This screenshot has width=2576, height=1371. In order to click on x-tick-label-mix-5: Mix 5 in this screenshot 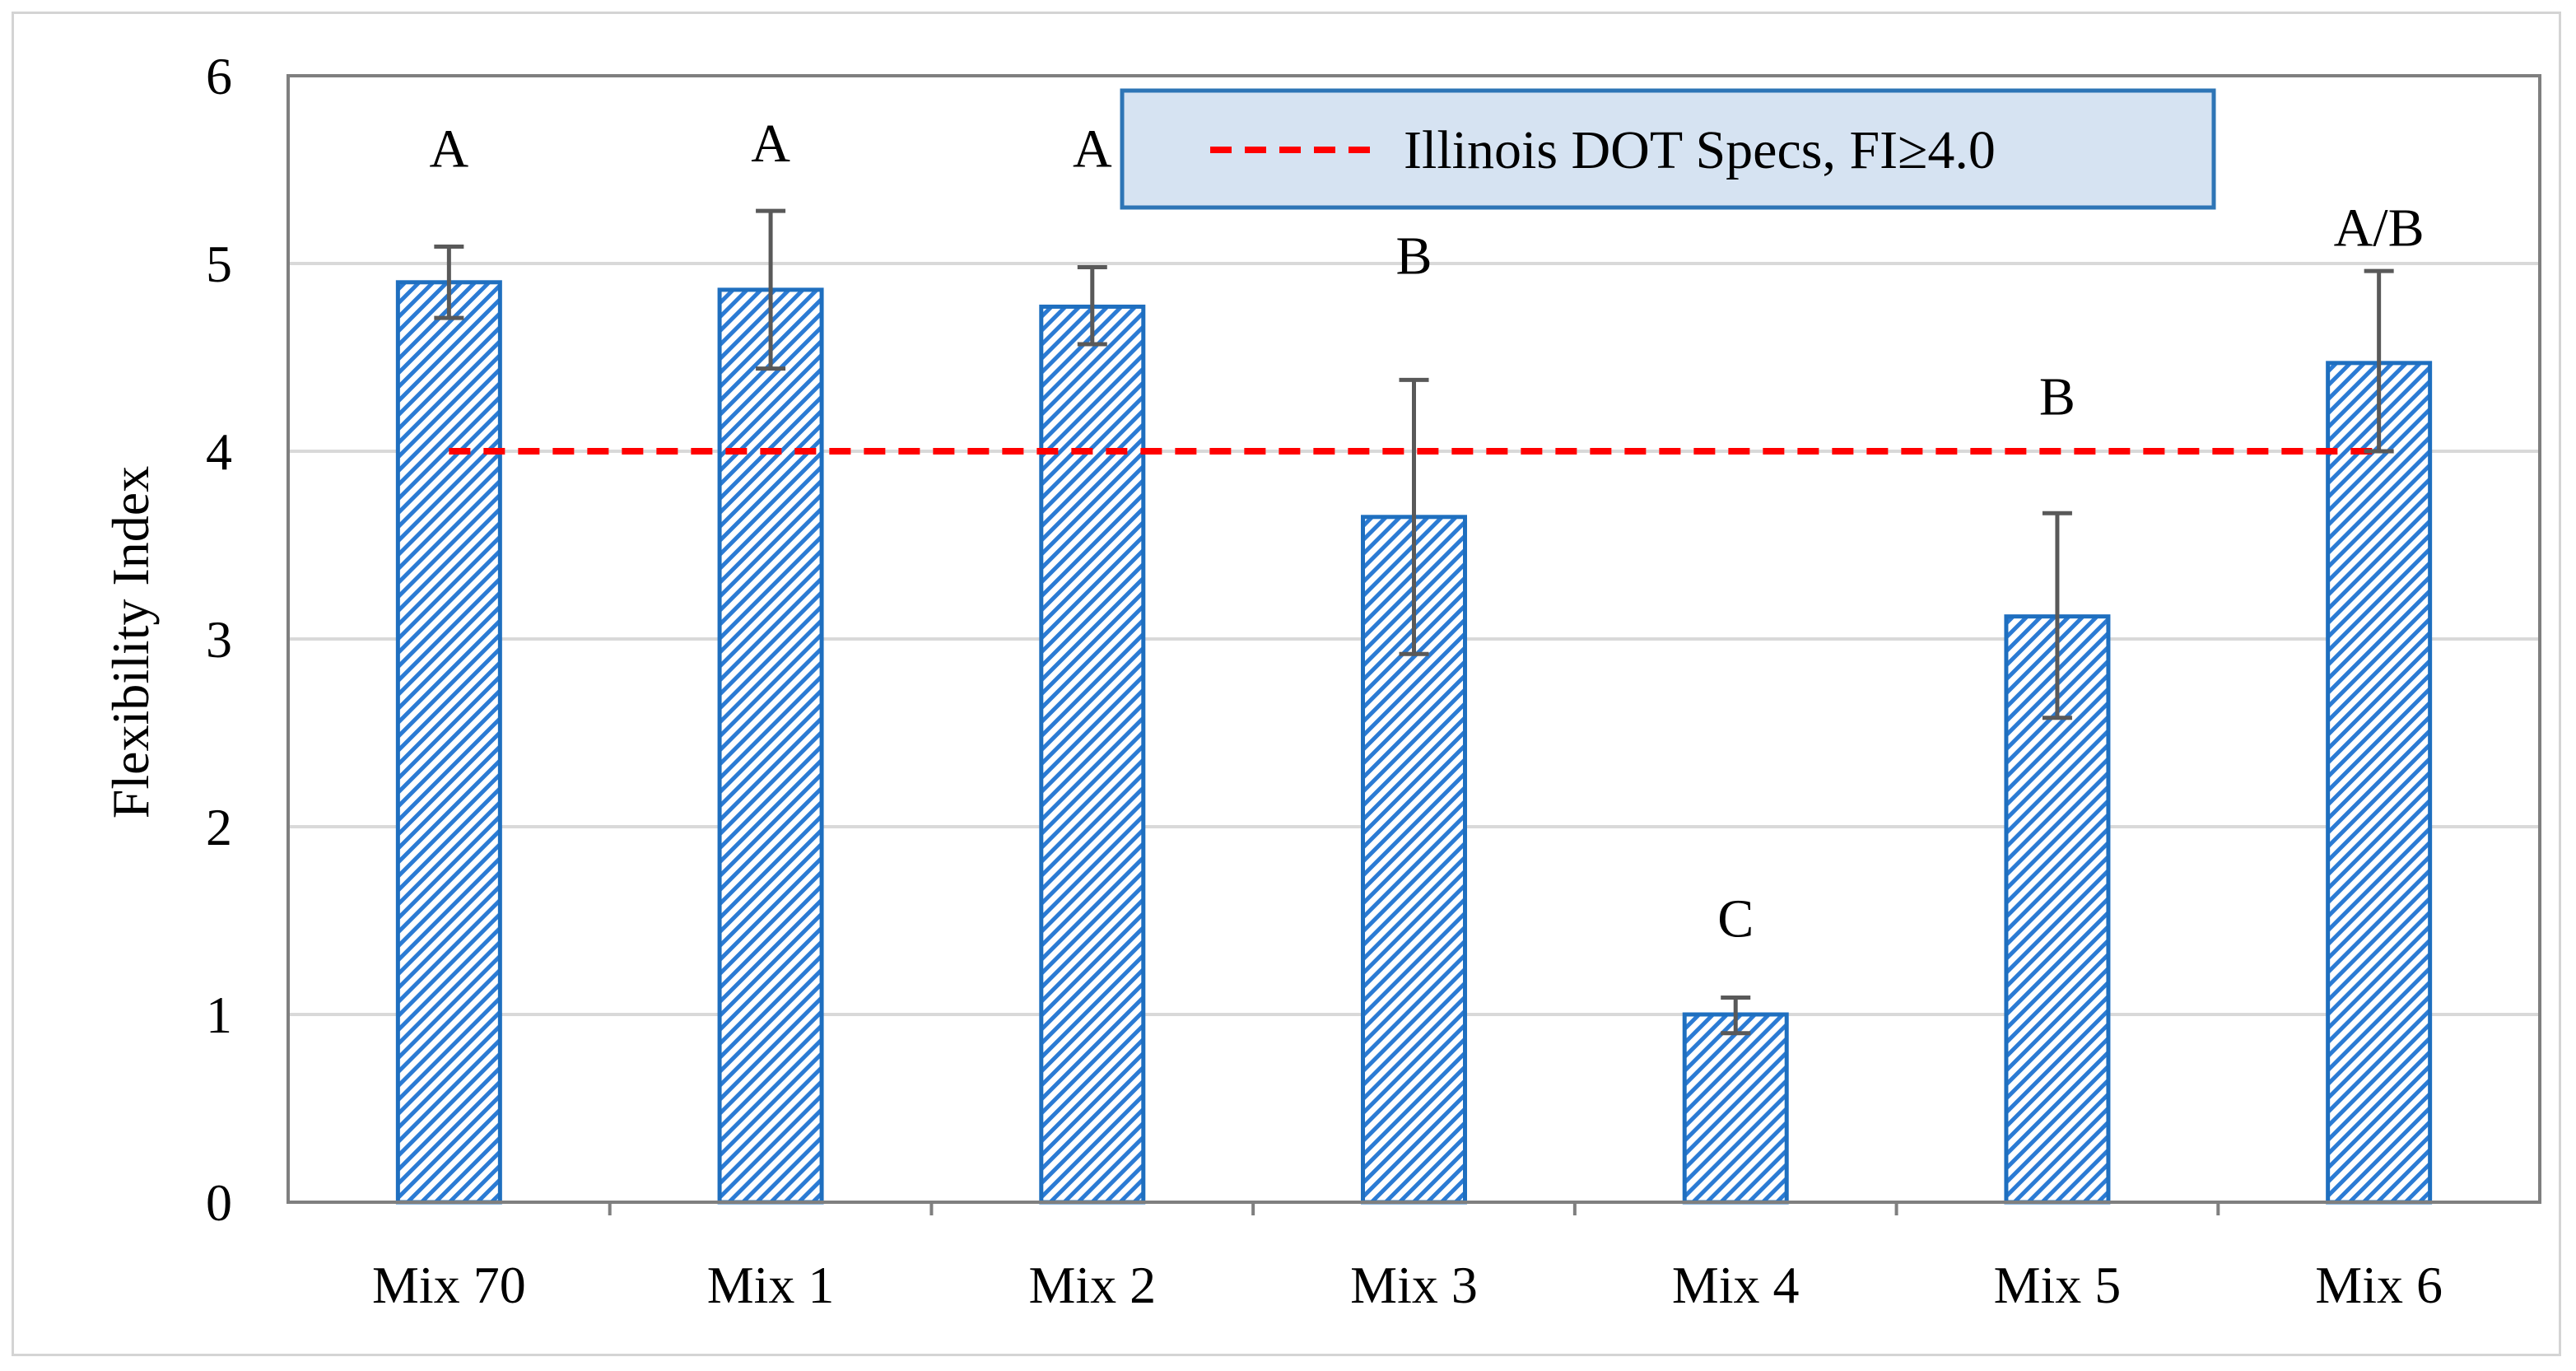, I will do `click(2058, 1285)`.